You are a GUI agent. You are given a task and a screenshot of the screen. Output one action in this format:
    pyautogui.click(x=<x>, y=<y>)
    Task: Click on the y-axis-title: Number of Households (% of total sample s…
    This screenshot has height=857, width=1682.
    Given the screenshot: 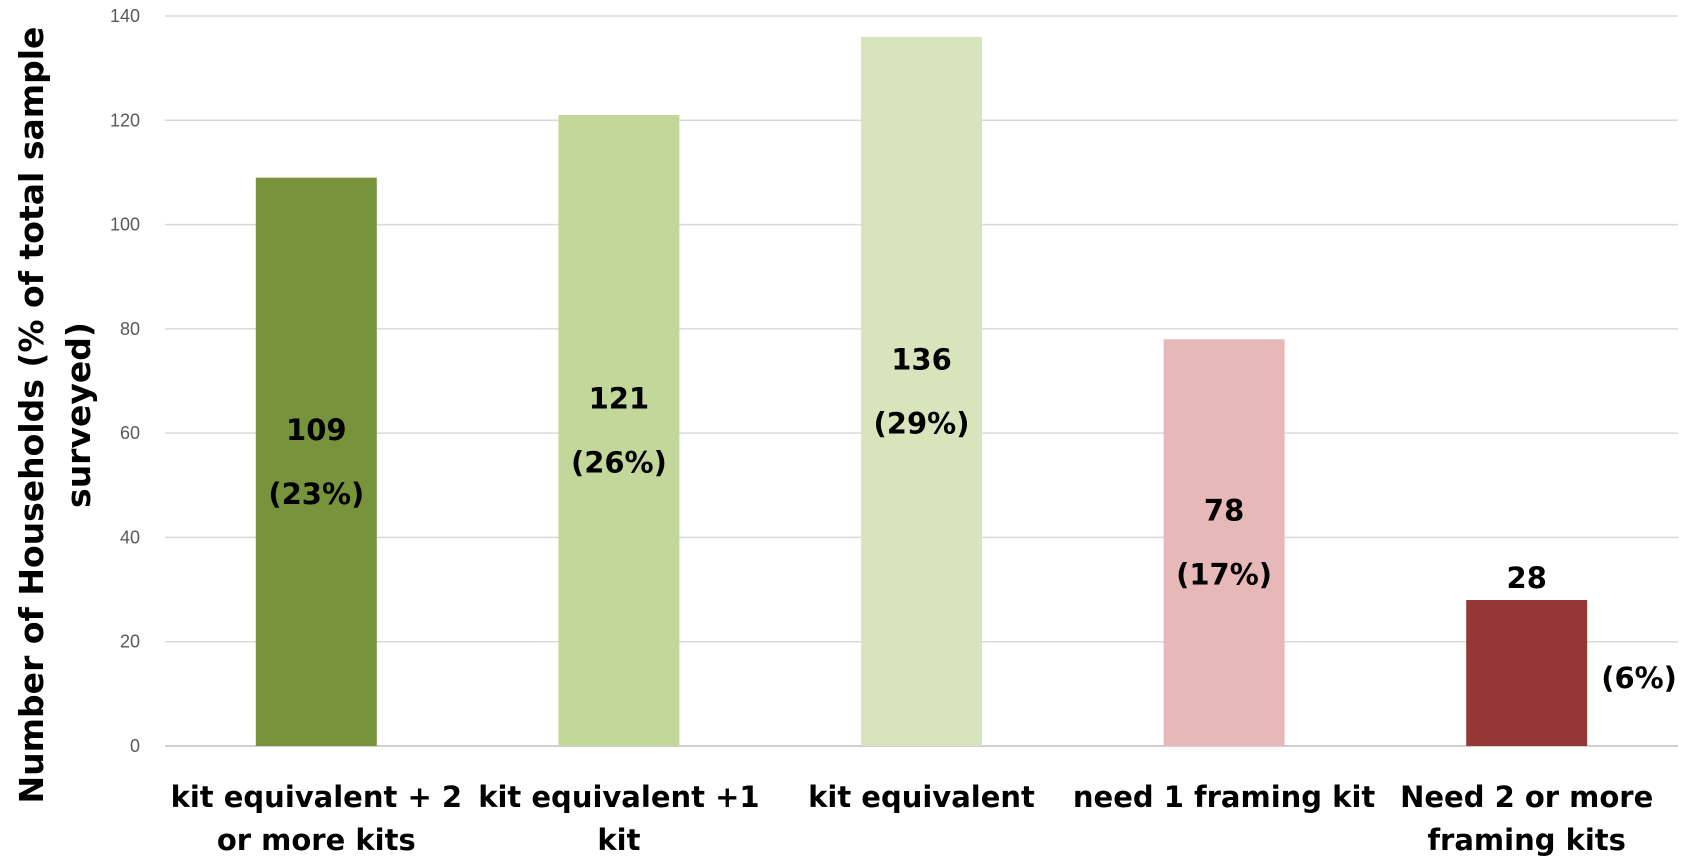 What is the action you would take?
    pyautogui.click(x=55, y=415)
    